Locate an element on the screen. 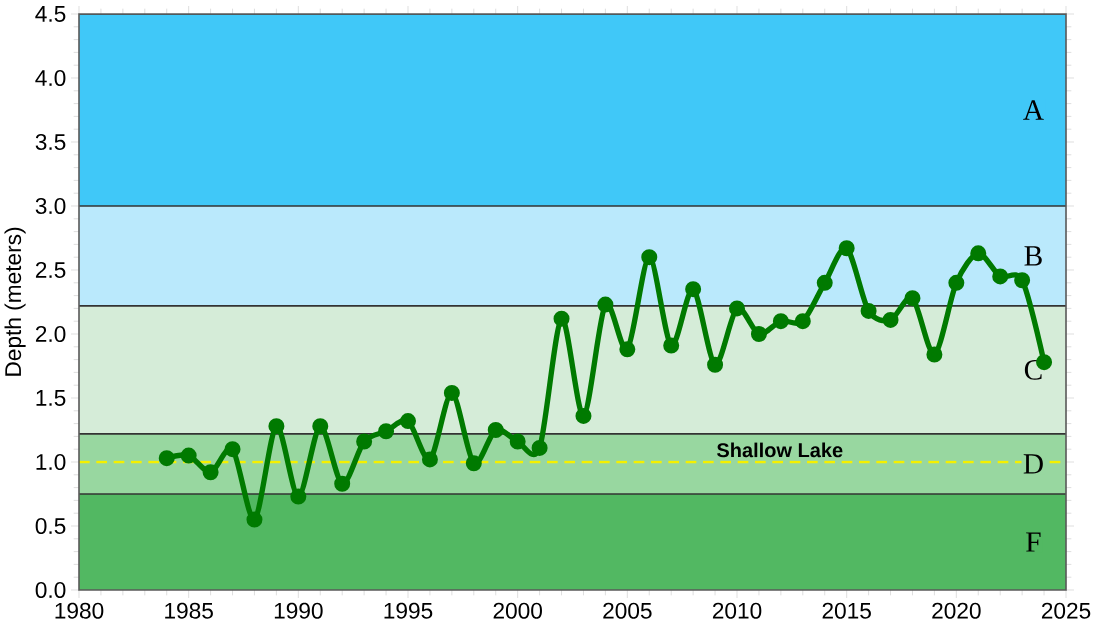  y-tick-label: 3.5 is located at coordinates (50, 142).